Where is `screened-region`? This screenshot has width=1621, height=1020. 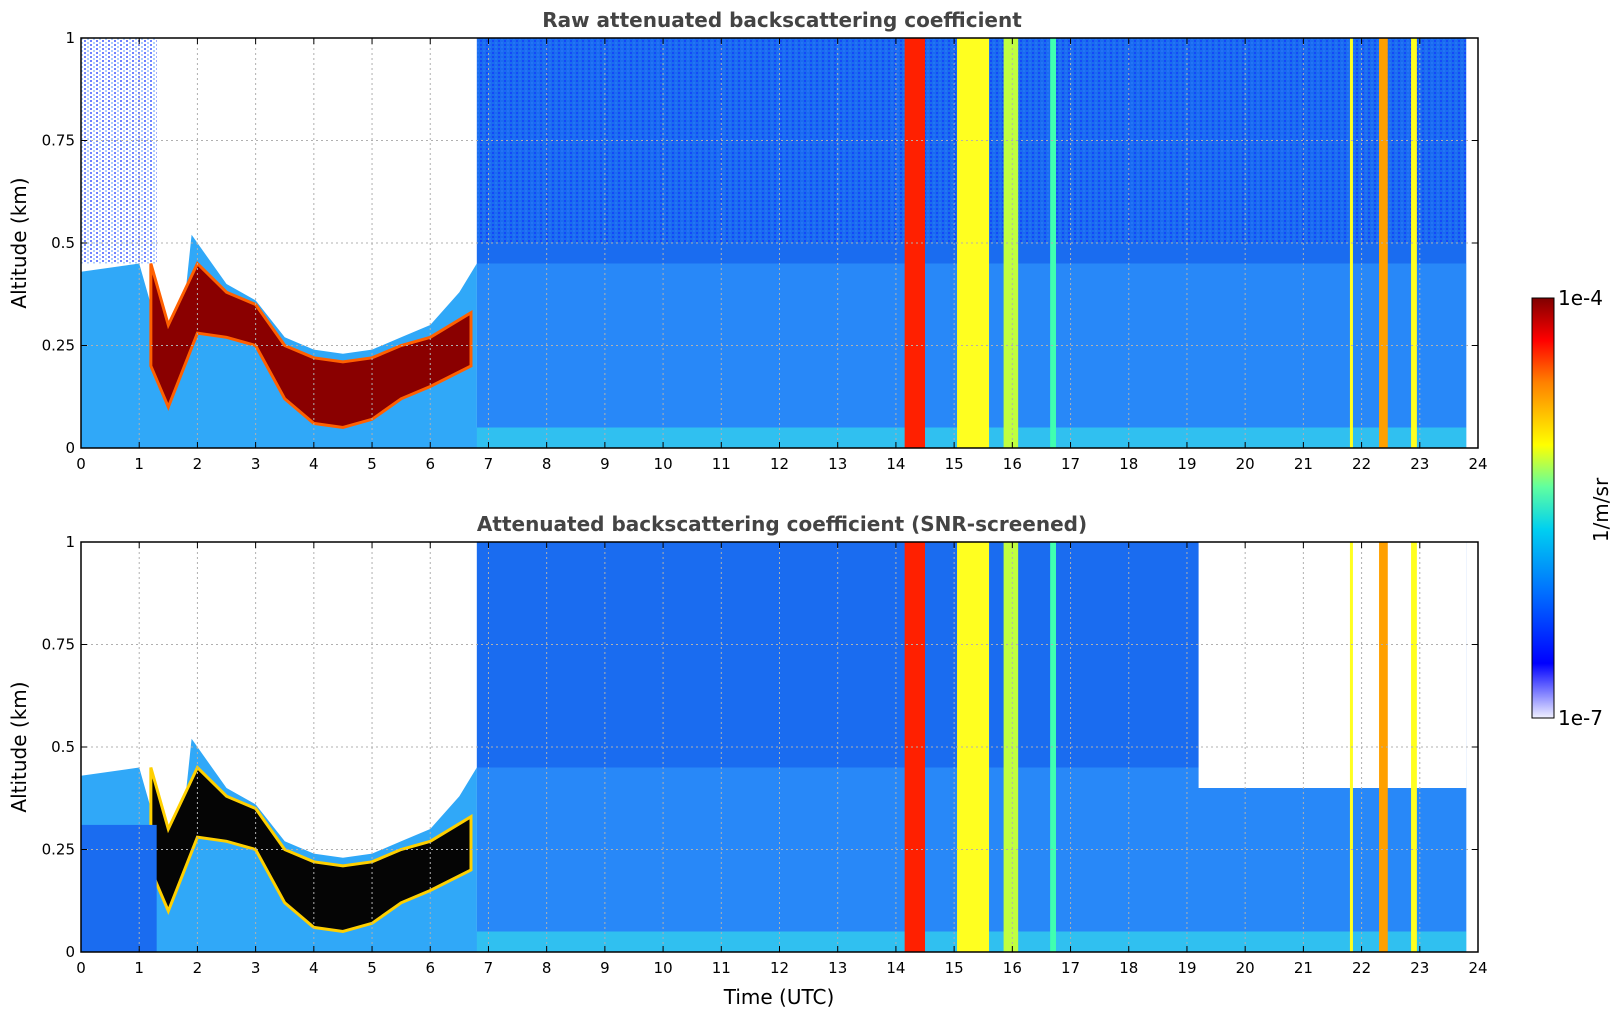 screened-region is located at coordinates (1332, 665).